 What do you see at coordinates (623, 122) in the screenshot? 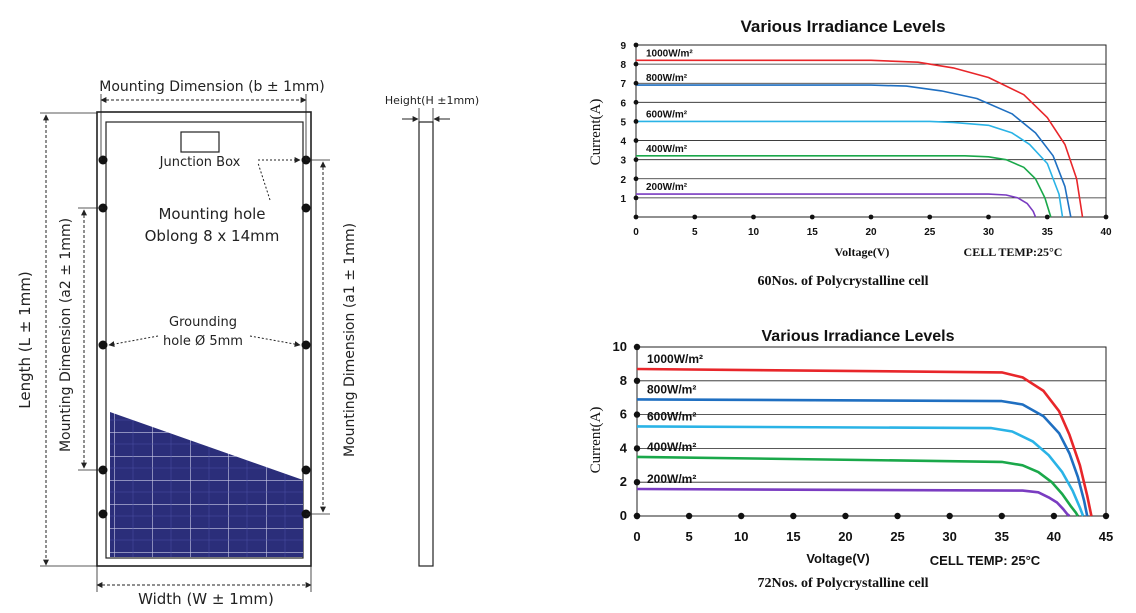
I see `chart1-y-tick-label: 5` at bounding box center [623, 122].